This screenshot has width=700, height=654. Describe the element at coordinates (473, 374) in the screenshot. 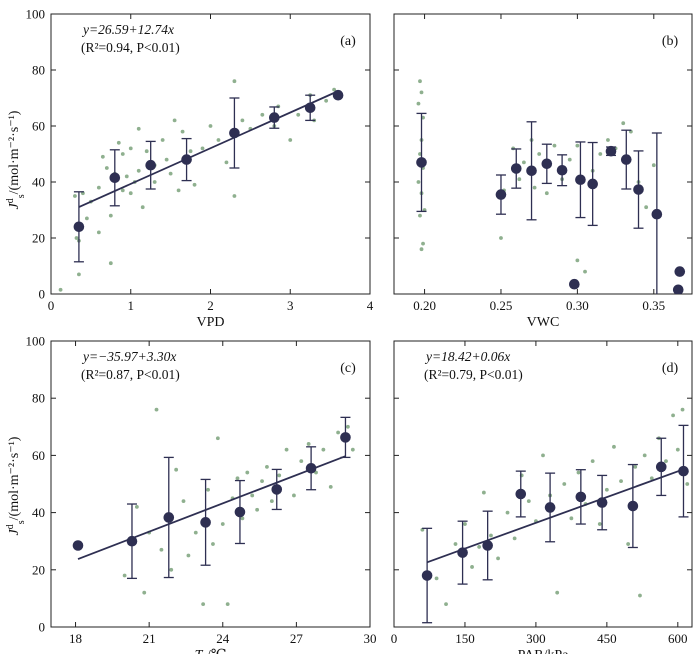

I see `regression-stats: (R²=0.79, P<0.01)` at that location.